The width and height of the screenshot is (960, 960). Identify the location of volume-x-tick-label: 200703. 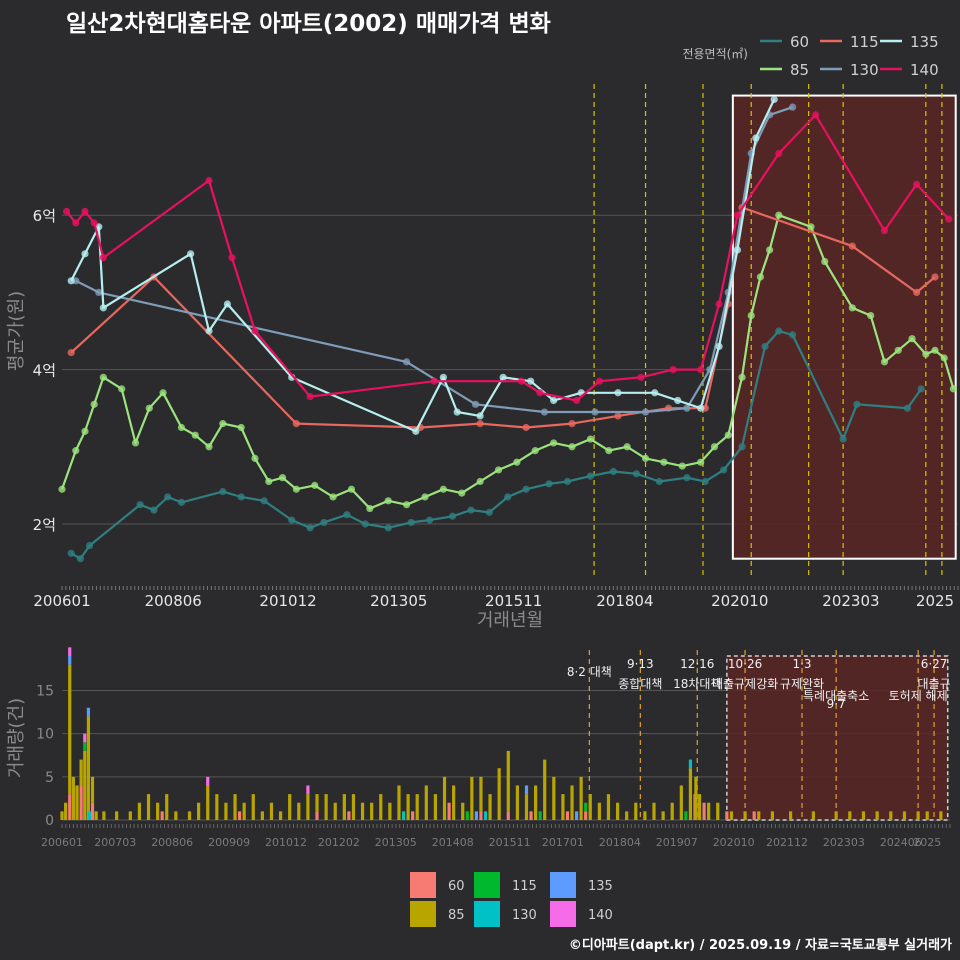
(115, 842).